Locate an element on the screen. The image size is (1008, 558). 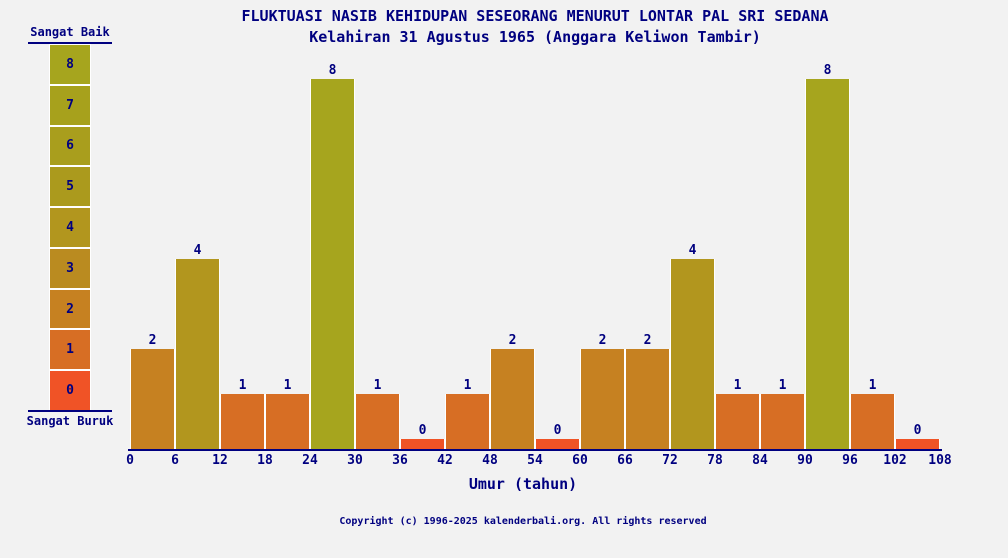
x-tick-78: 78 is located at coordinates (715, 460).